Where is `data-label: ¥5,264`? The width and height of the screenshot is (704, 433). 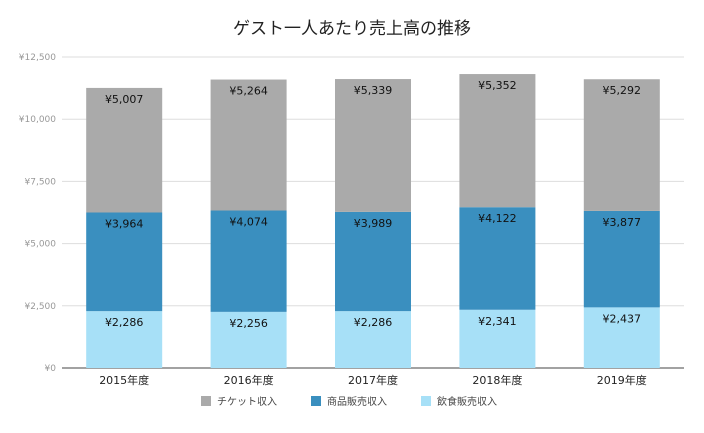 data-label: ¥5,264 is located at coordinates (248, 91).